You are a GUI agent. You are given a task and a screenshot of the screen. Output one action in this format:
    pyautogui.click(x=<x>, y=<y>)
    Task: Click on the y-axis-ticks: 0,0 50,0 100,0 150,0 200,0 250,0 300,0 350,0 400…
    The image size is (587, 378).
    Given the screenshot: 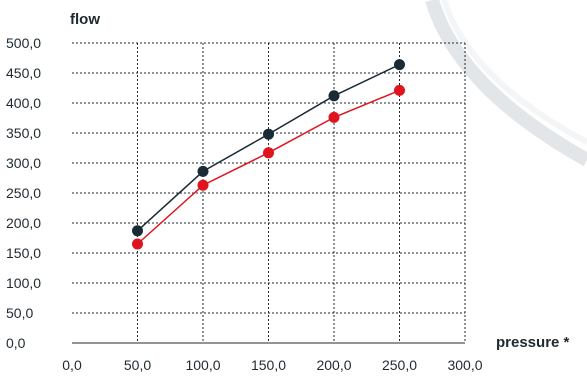 What is the action you would take?
    pyautogui.click(x=23, y=193)
    